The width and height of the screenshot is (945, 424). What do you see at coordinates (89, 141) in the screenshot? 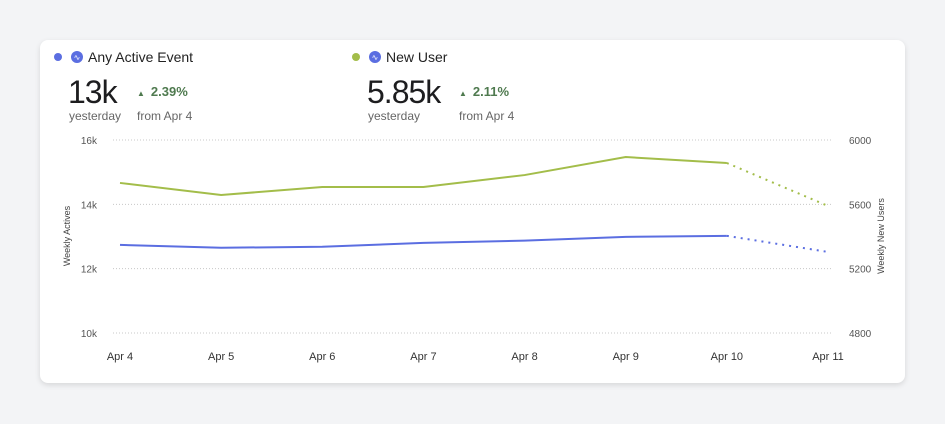
I see `y-tick-label: 16k` at bounding box center [89, 141].